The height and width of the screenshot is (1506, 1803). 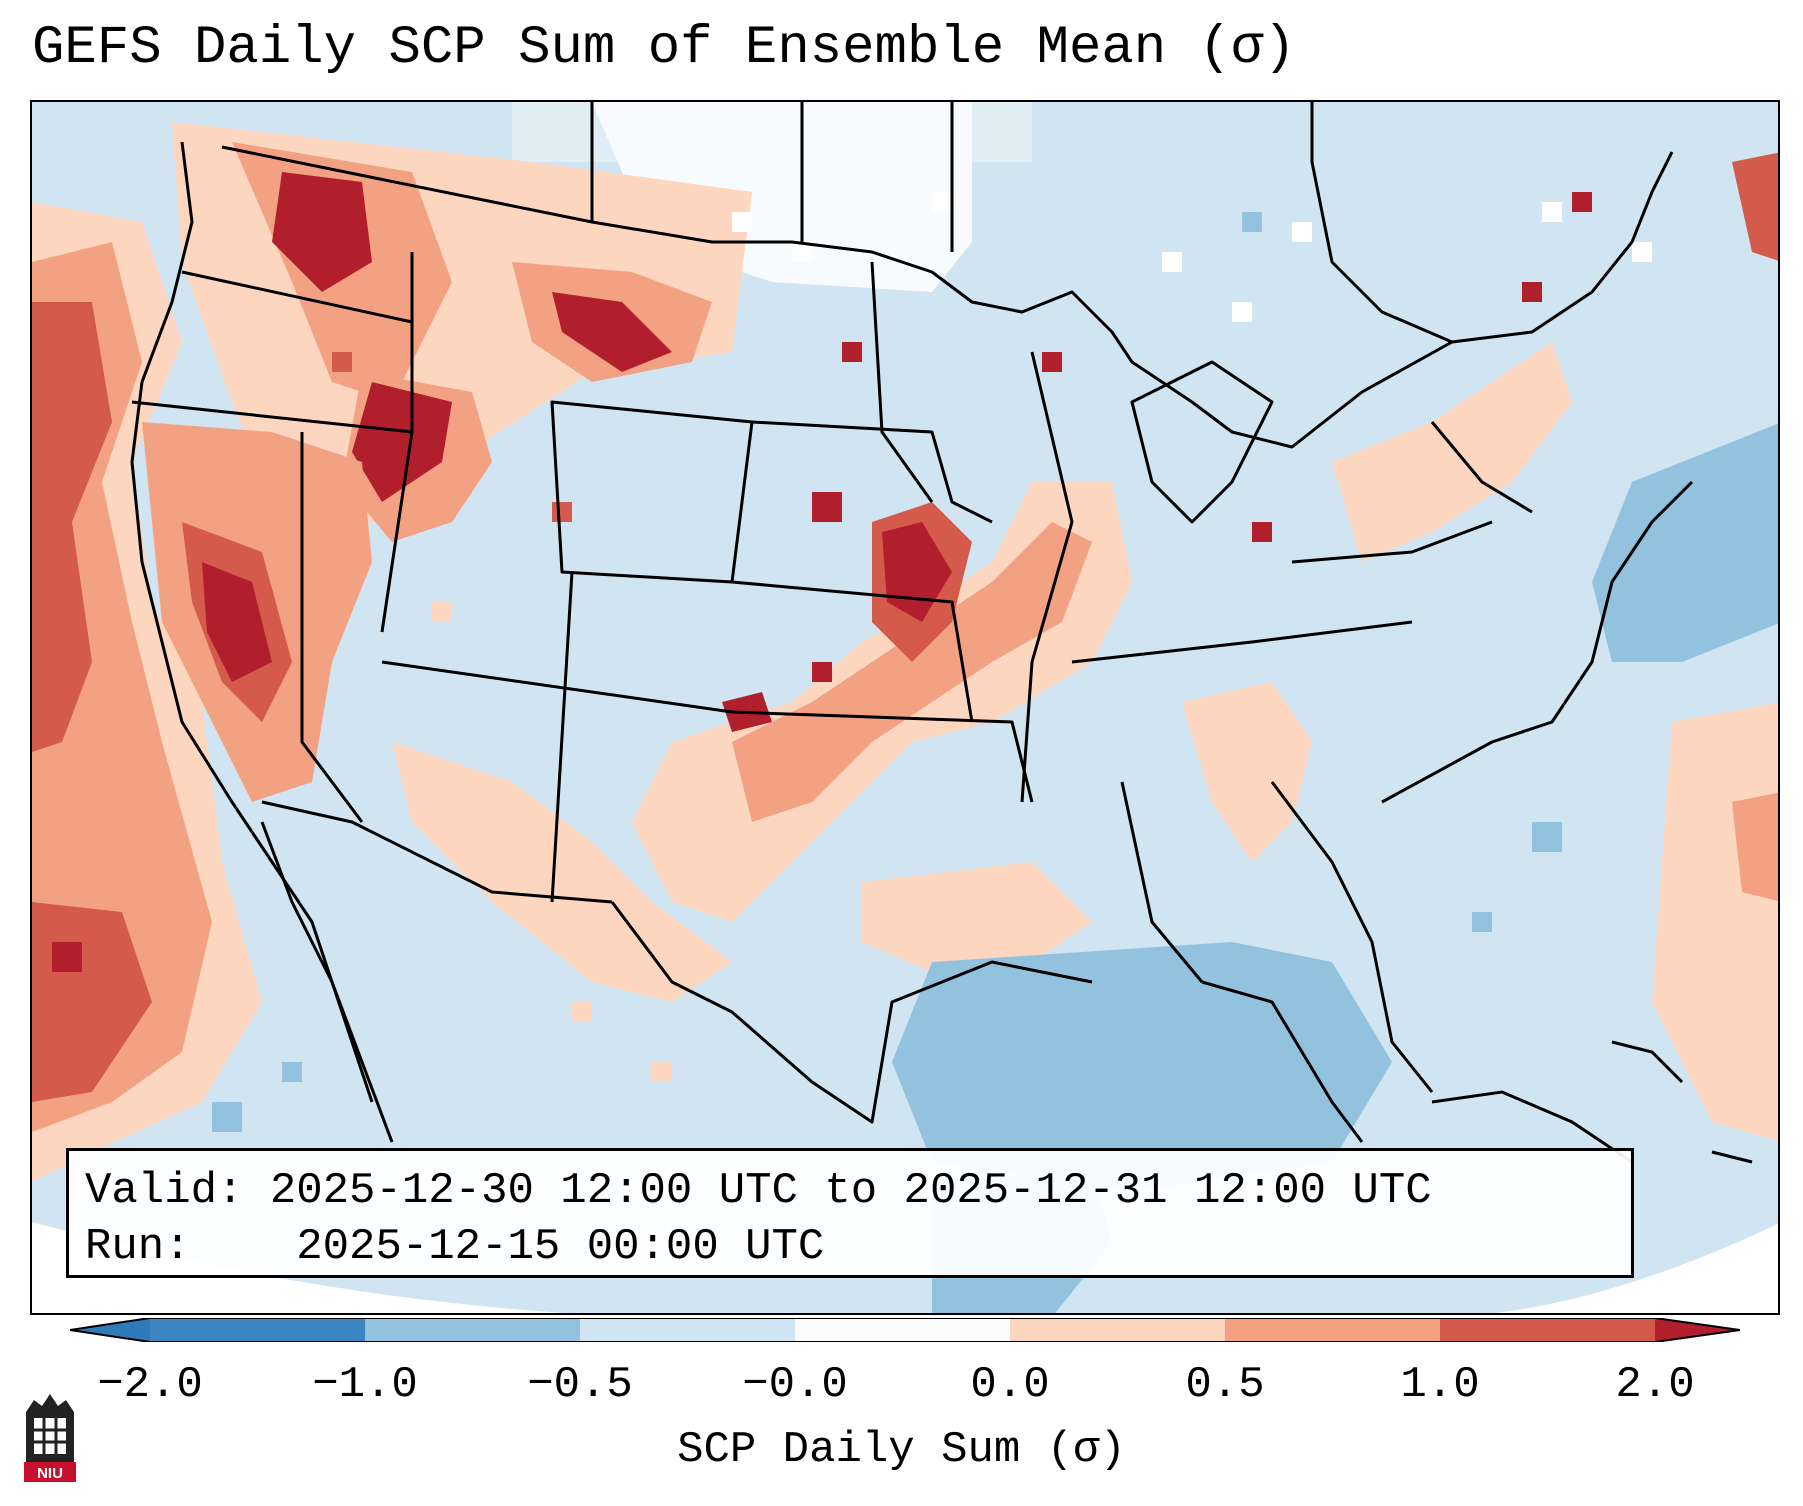 I want to click on plains-mid-positive, so click(x=912, y=672).